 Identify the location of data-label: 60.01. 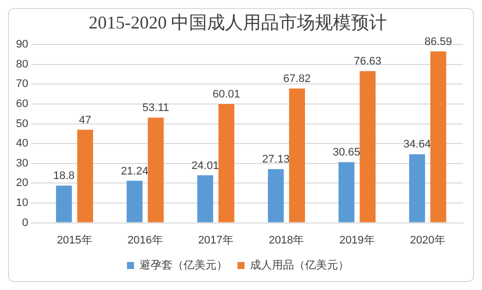
(226, 94).